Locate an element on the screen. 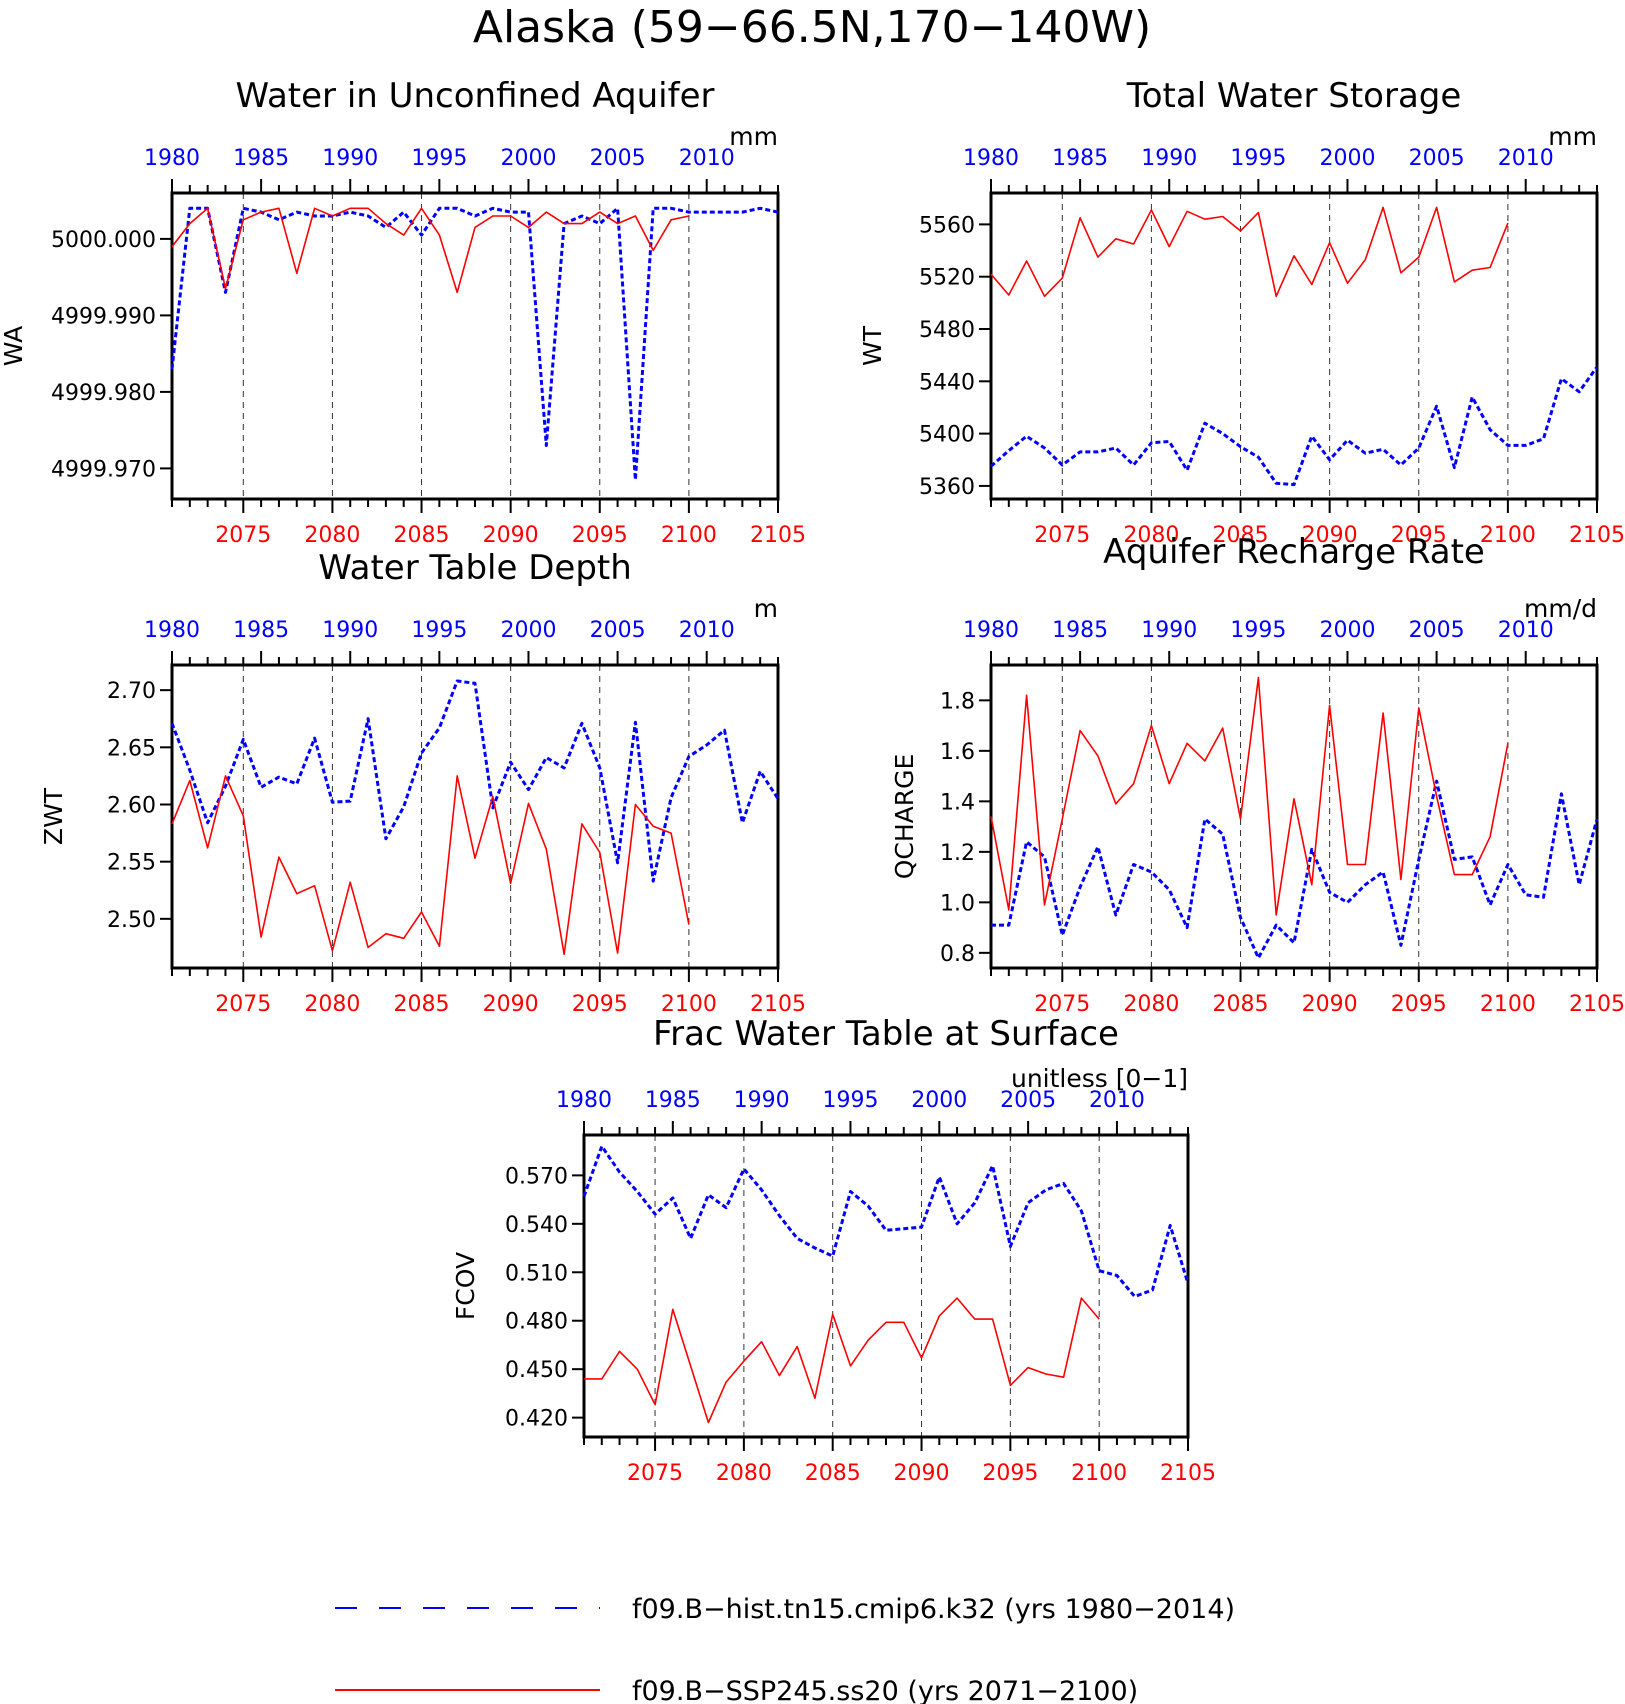  y-tick-label: 1.4 is located at coordinates (957, 802).